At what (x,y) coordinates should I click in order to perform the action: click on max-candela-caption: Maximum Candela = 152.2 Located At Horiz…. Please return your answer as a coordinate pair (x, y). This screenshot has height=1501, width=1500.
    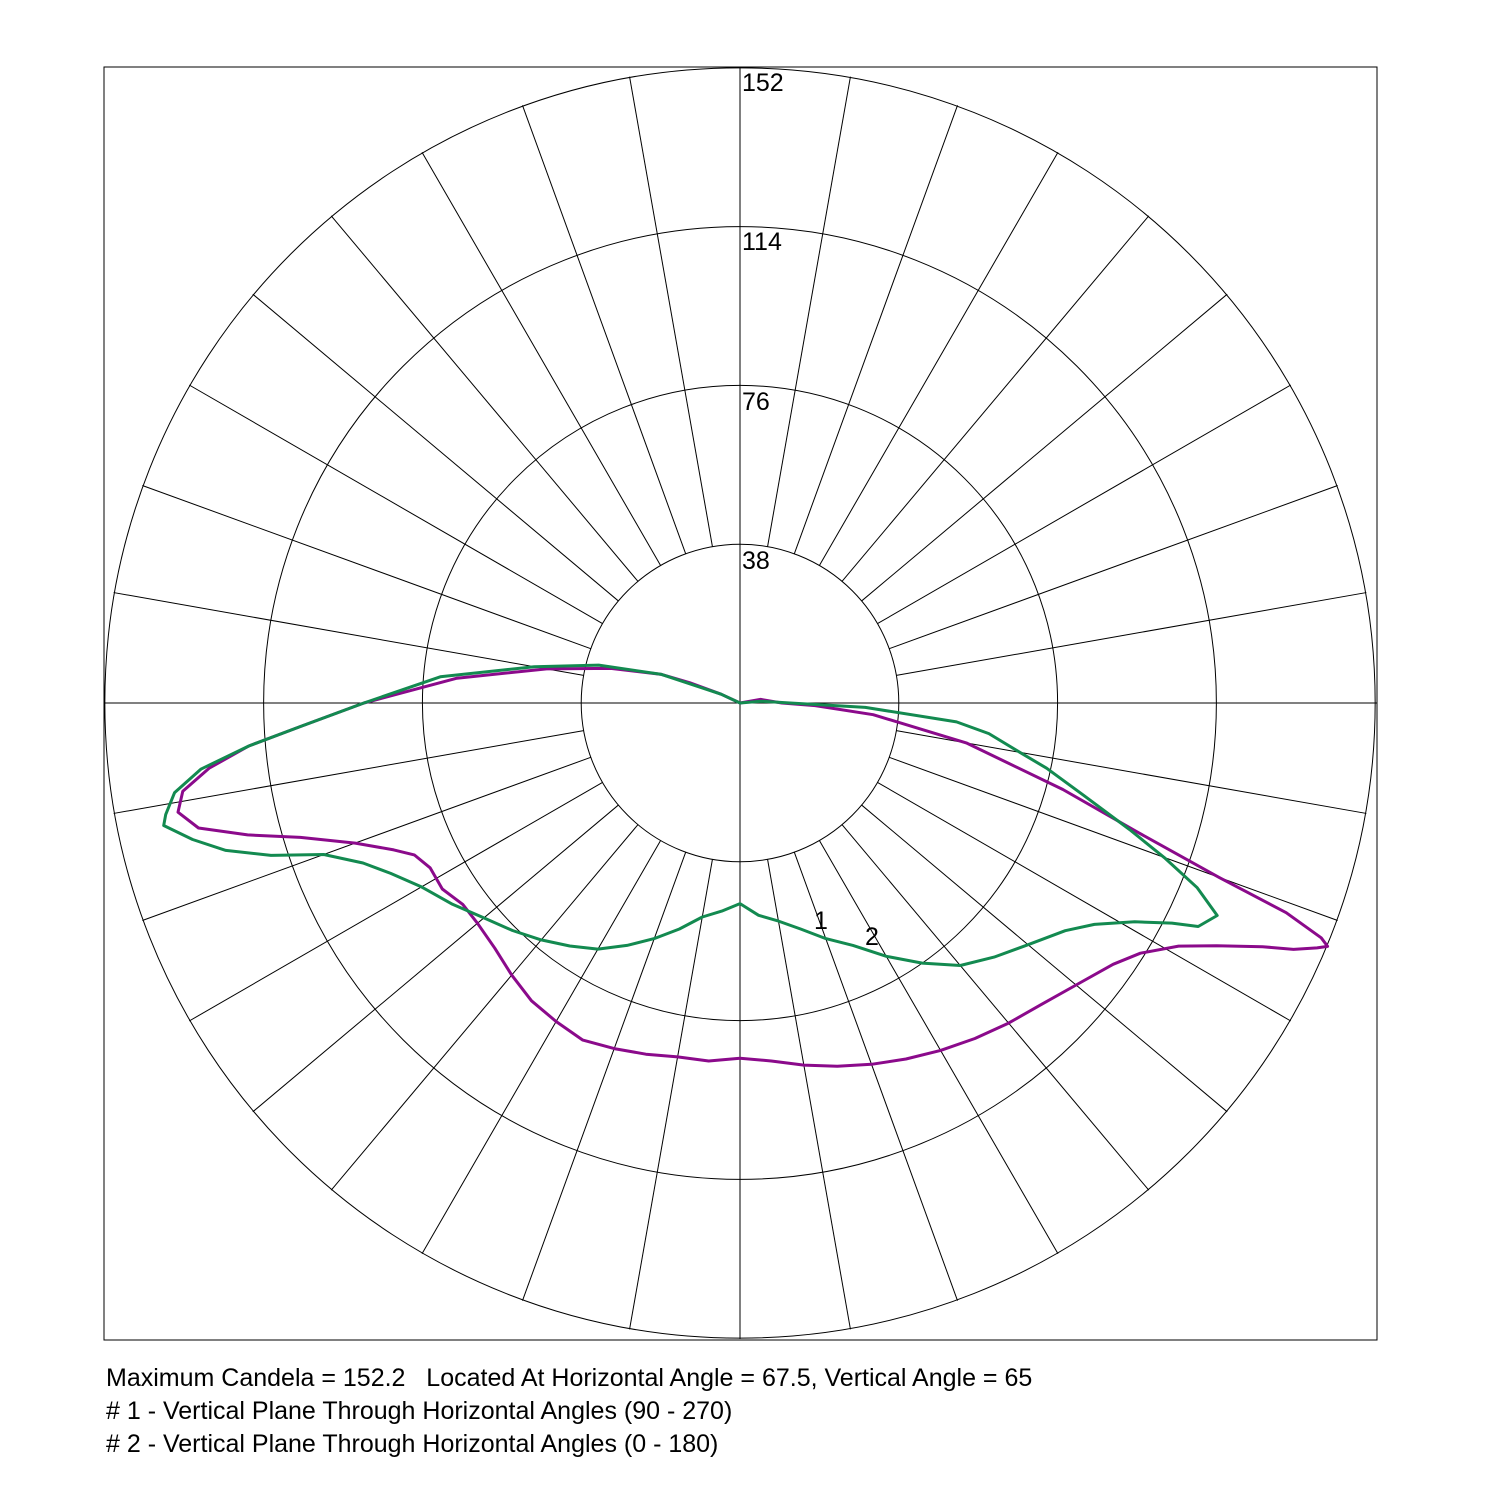
    Looking at the image, I should click on (569, 1378).